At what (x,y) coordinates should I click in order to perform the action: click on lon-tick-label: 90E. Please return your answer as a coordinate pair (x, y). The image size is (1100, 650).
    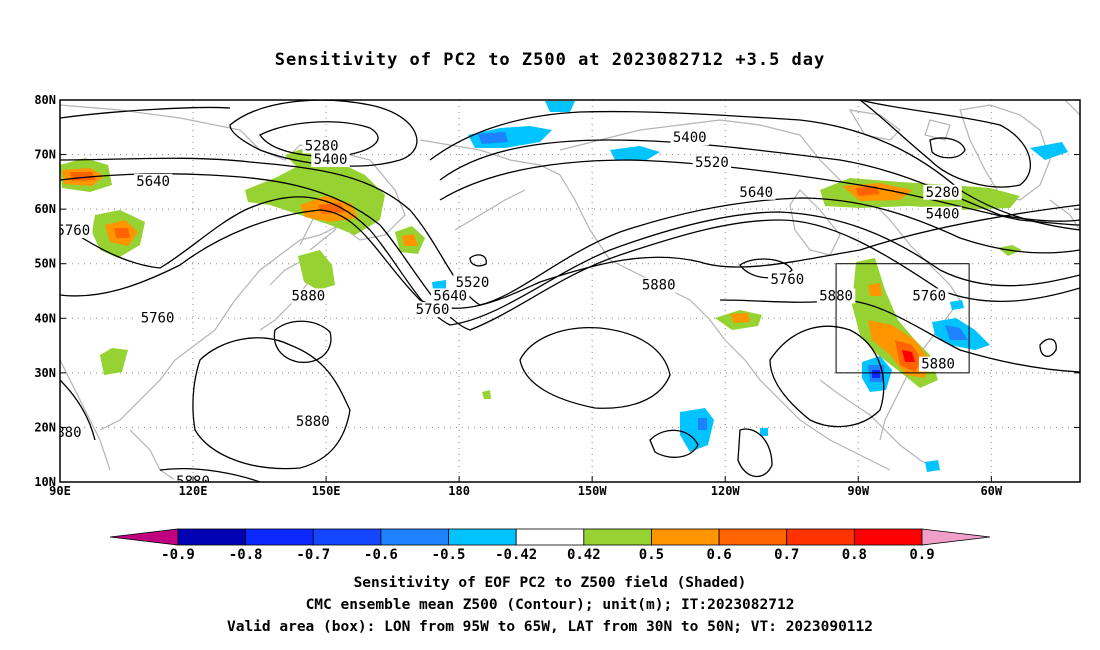
    Looking at the image, I should click on (60, 491).